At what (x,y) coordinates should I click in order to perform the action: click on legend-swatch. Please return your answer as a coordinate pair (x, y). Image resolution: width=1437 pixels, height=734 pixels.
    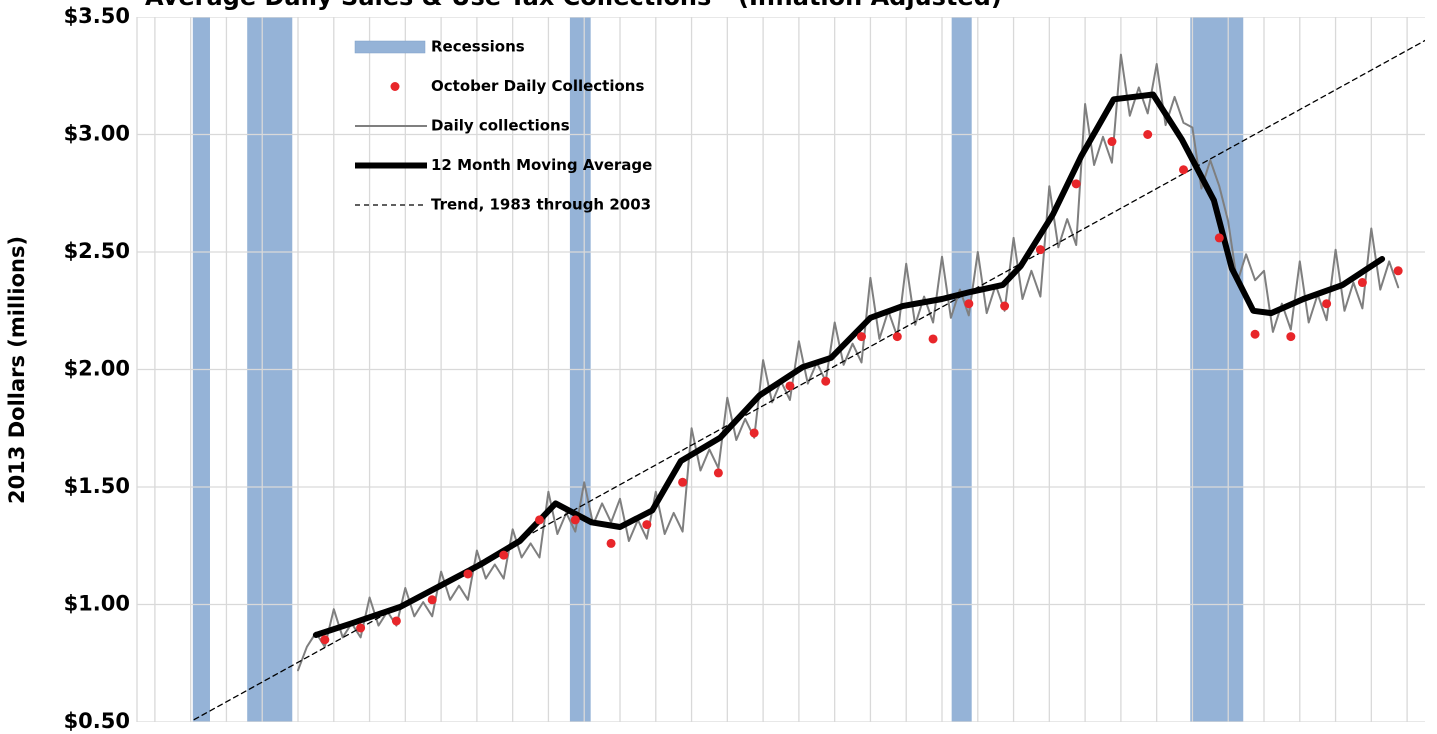
    Looking at the image, I should click on (390, 47).